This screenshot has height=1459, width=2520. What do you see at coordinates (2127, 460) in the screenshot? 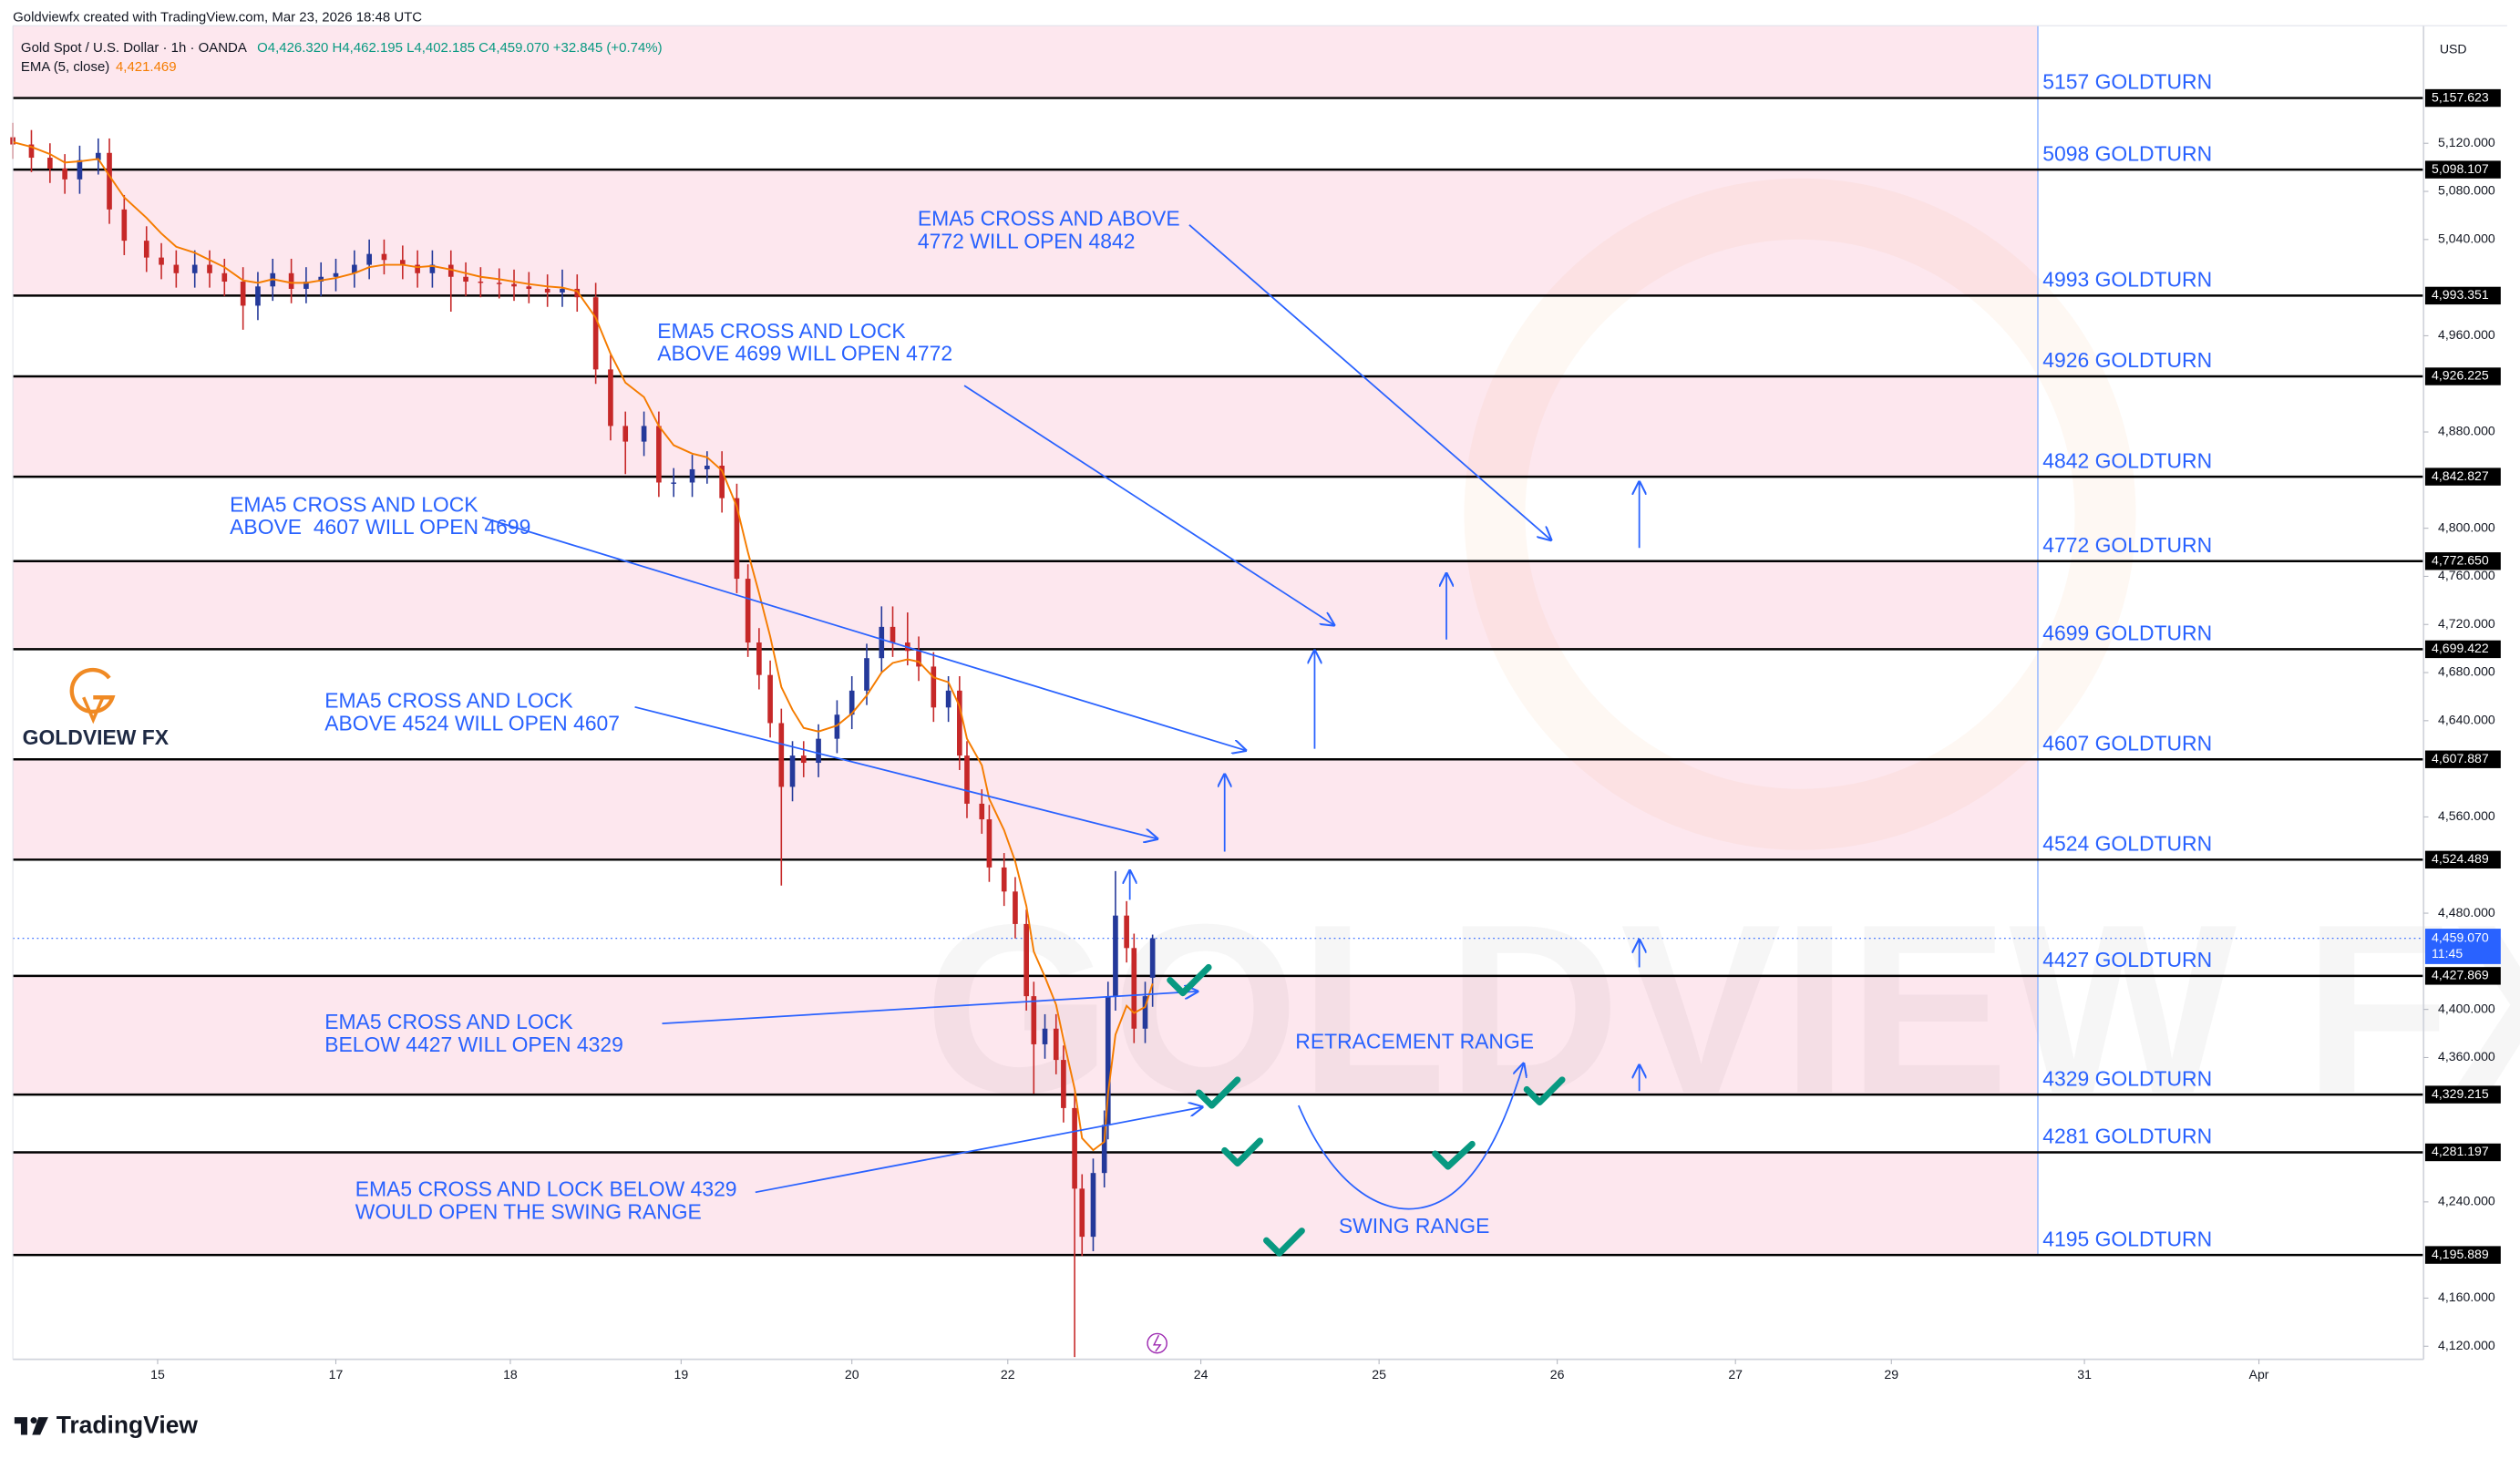
I see `level-label: 4842 GOLDTURN` at bounding box center [2127, 460].